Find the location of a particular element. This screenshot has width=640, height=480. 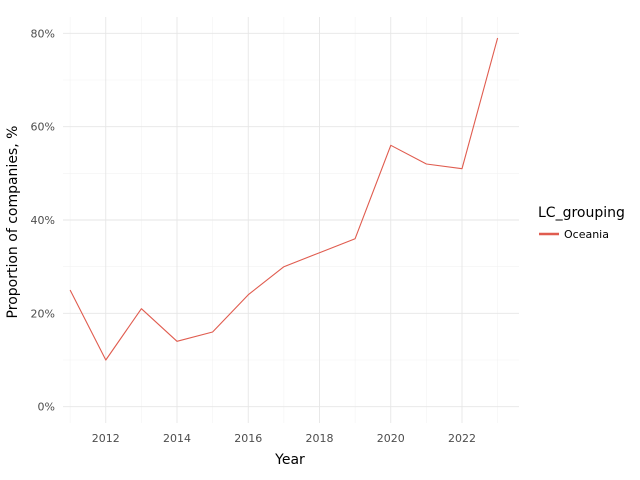

y-tick-label: 40% is located at coordinates (43, 220).